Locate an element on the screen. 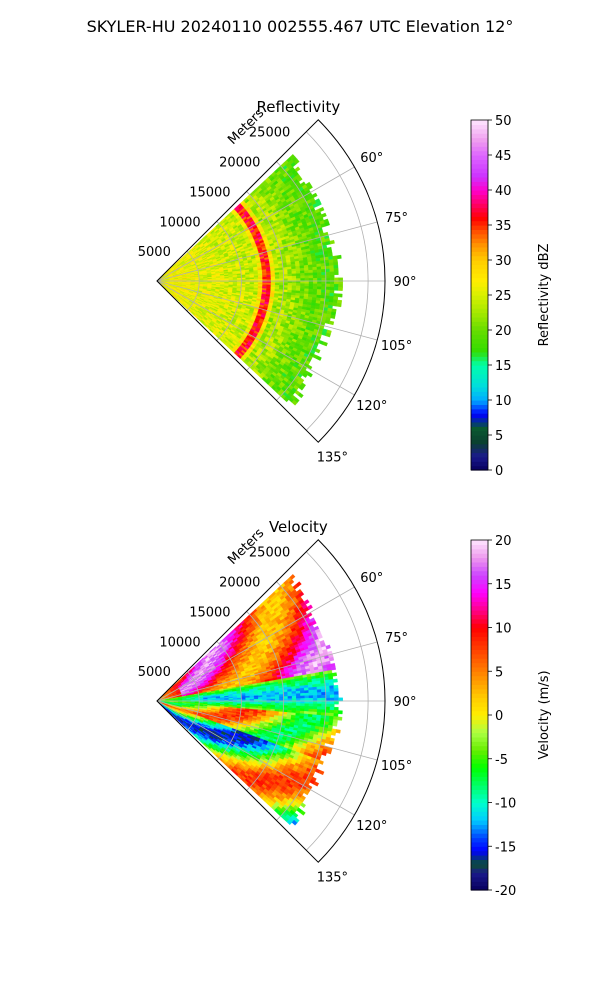 Image resolution: width=600 pixels, height=1000 pixels. colorbar-tick-label: 0 is located at coordinates (499, 471).